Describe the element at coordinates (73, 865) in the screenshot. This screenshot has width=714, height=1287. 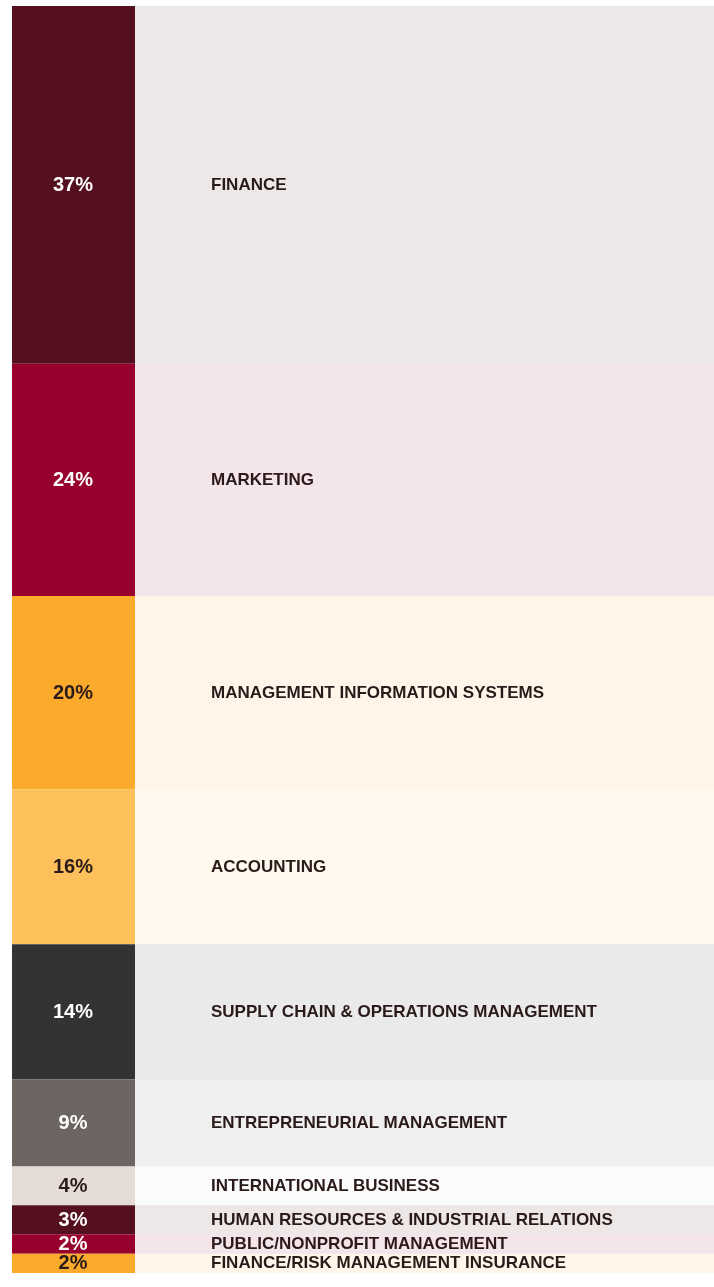
I see `data-label: 16%` at that location.